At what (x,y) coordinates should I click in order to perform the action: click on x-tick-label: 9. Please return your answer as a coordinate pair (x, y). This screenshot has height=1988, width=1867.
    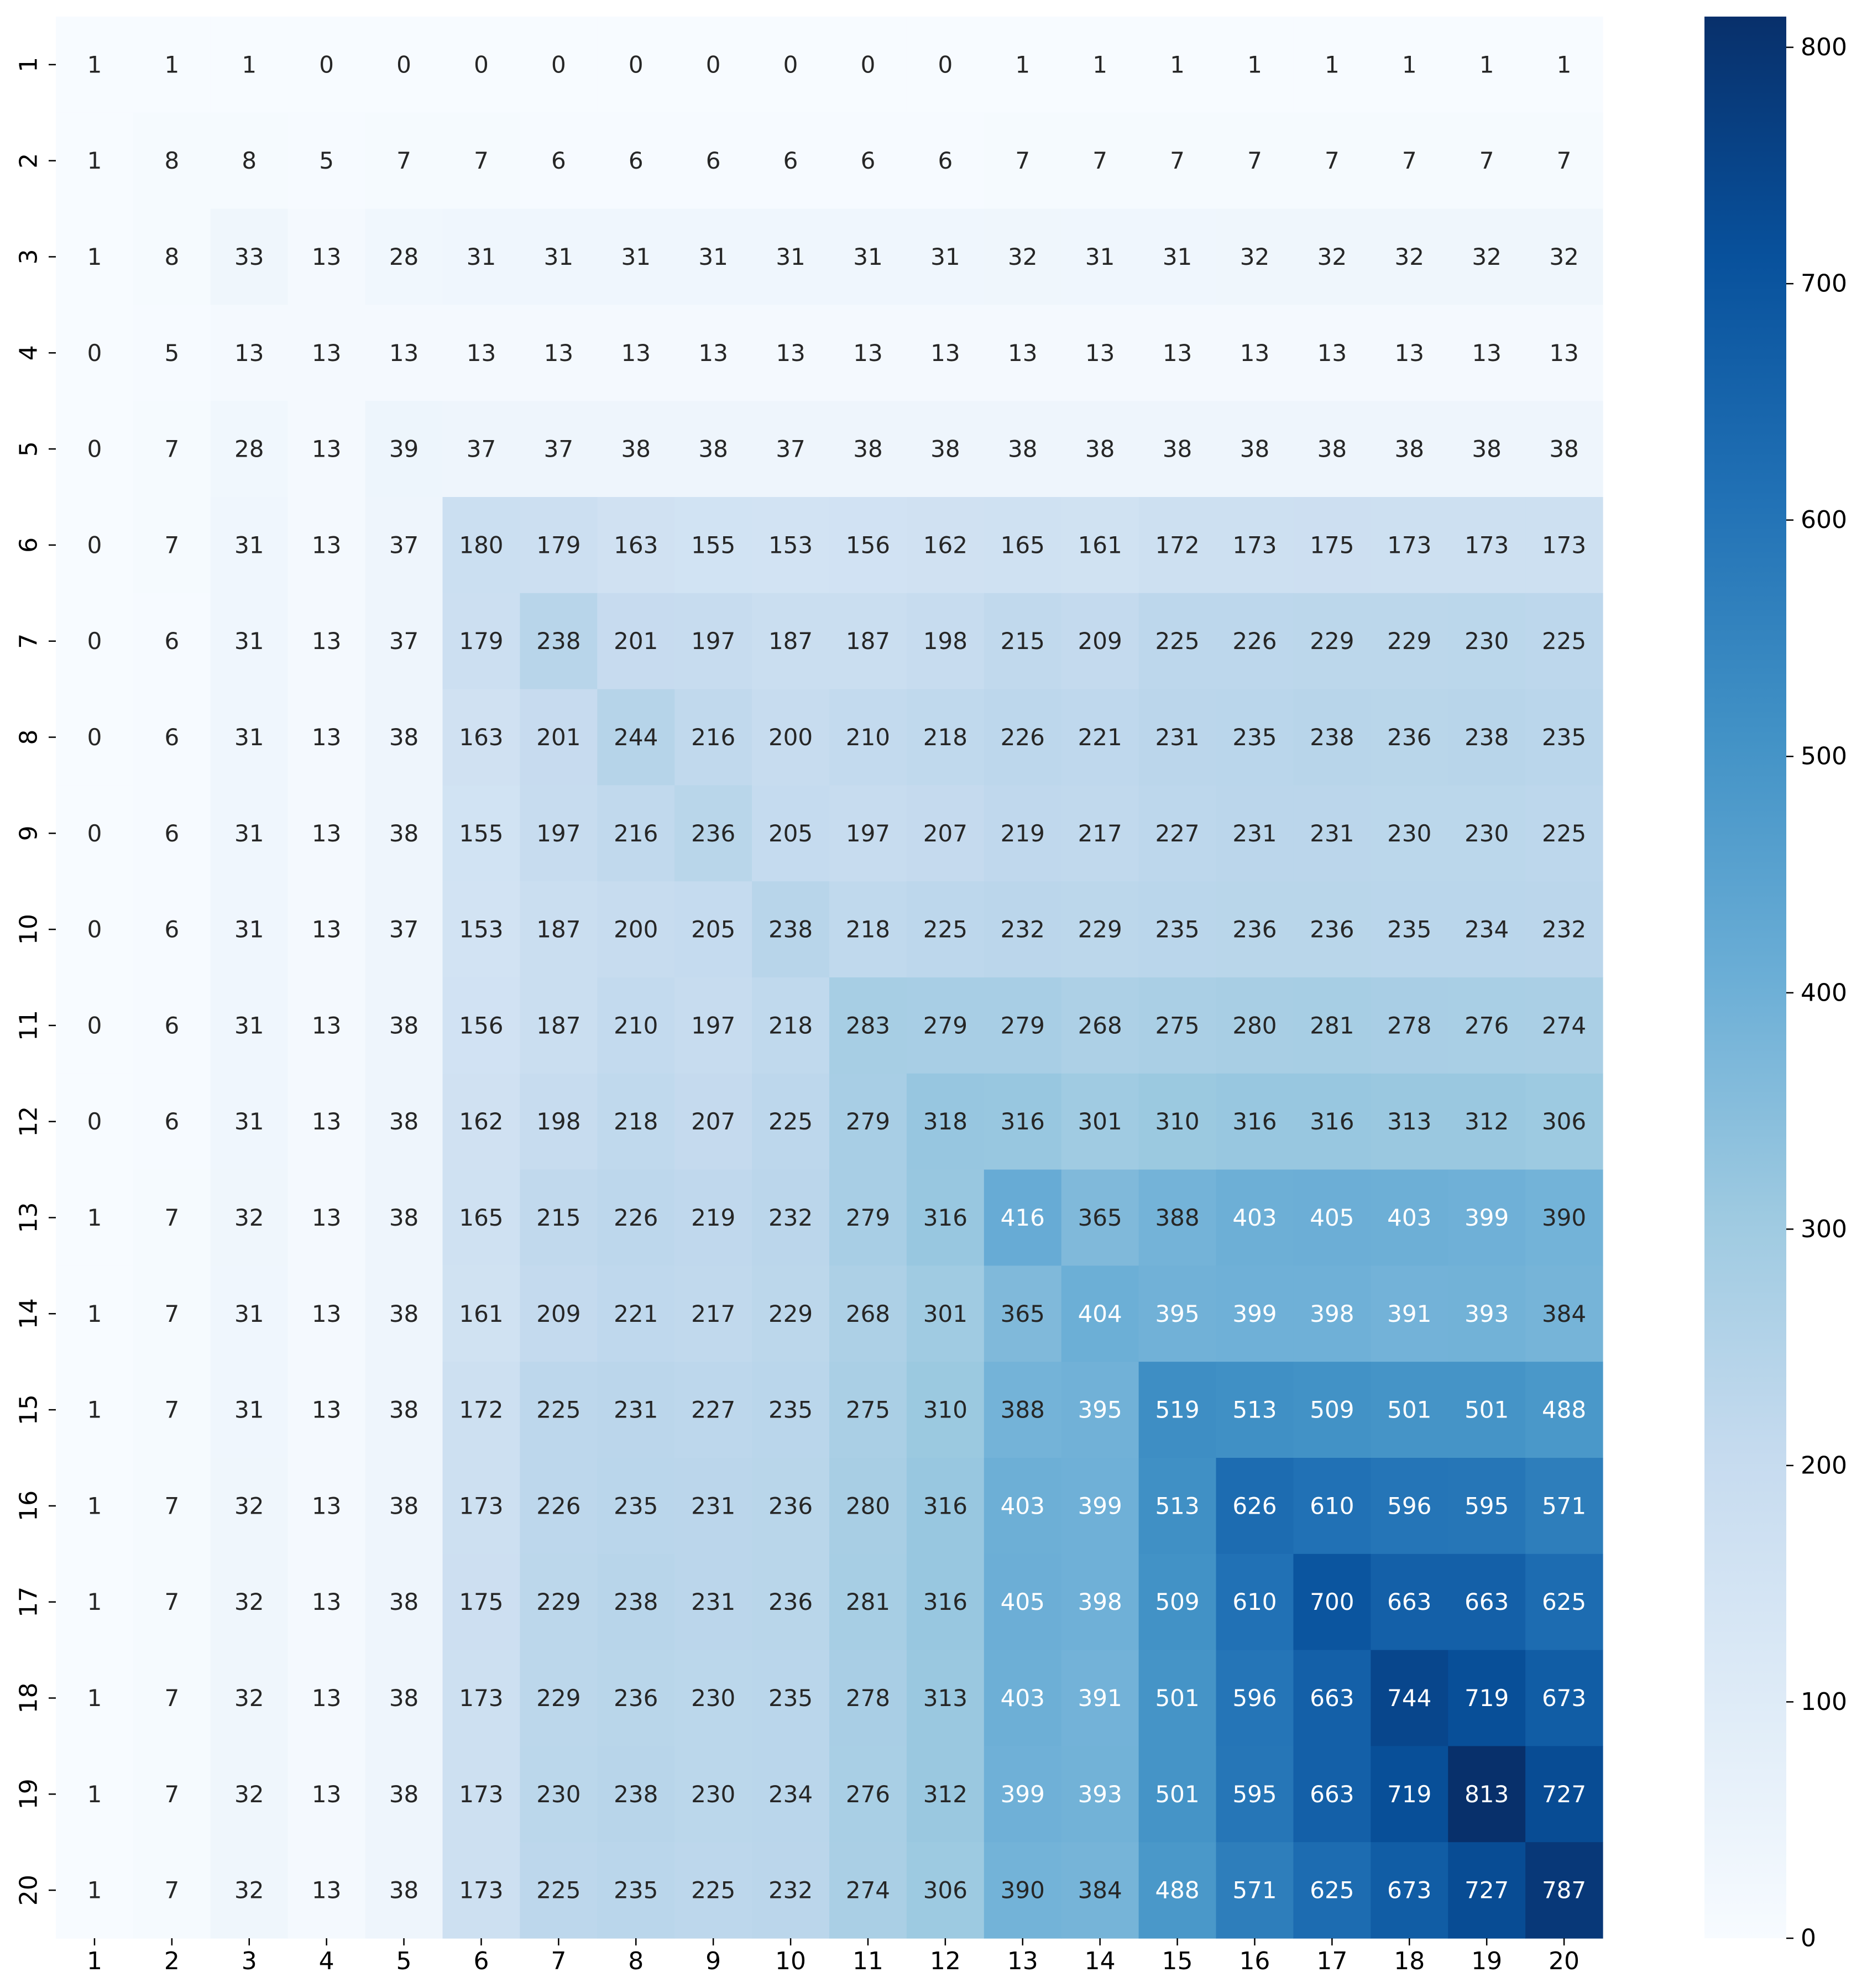
    Looking at the image, I should click on (713, 1961).